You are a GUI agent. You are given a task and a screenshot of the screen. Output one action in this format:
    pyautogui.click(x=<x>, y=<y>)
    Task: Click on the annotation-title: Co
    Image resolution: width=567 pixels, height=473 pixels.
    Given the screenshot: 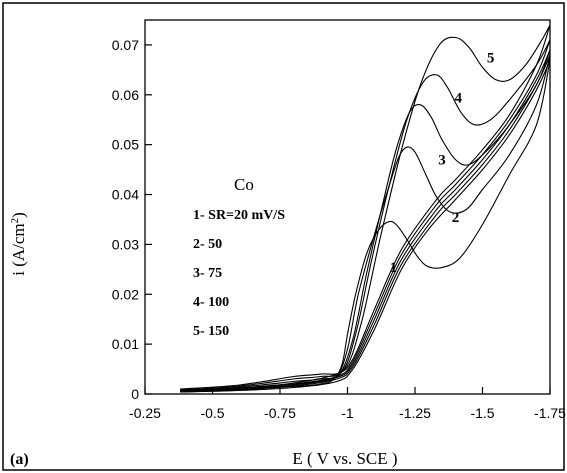 What is the action you would take?
    pyautogui.click(x=244, y=184)
    